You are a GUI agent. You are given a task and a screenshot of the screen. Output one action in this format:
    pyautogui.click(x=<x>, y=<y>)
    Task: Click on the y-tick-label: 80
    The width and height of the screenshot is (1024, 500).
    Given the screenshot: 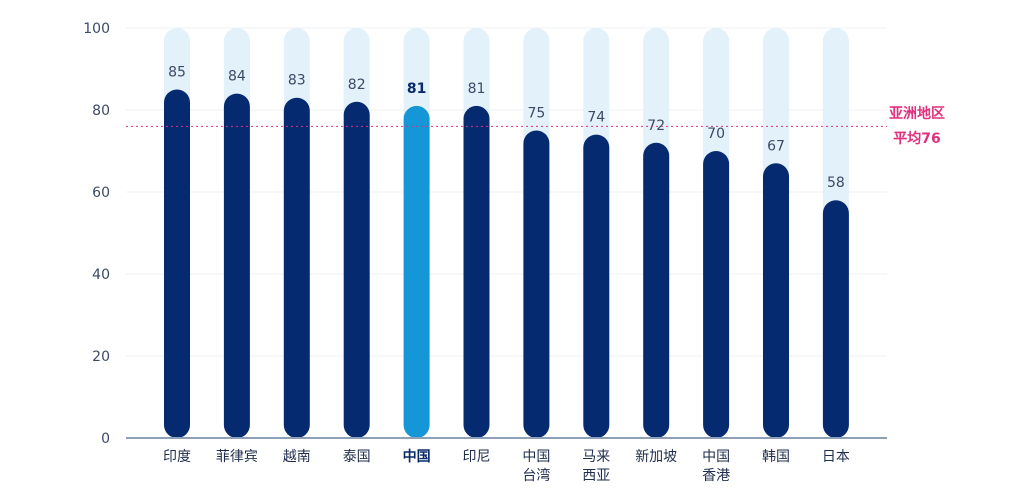 What is the action you would take?
    pyautogui.click(x=101, y=111)
    